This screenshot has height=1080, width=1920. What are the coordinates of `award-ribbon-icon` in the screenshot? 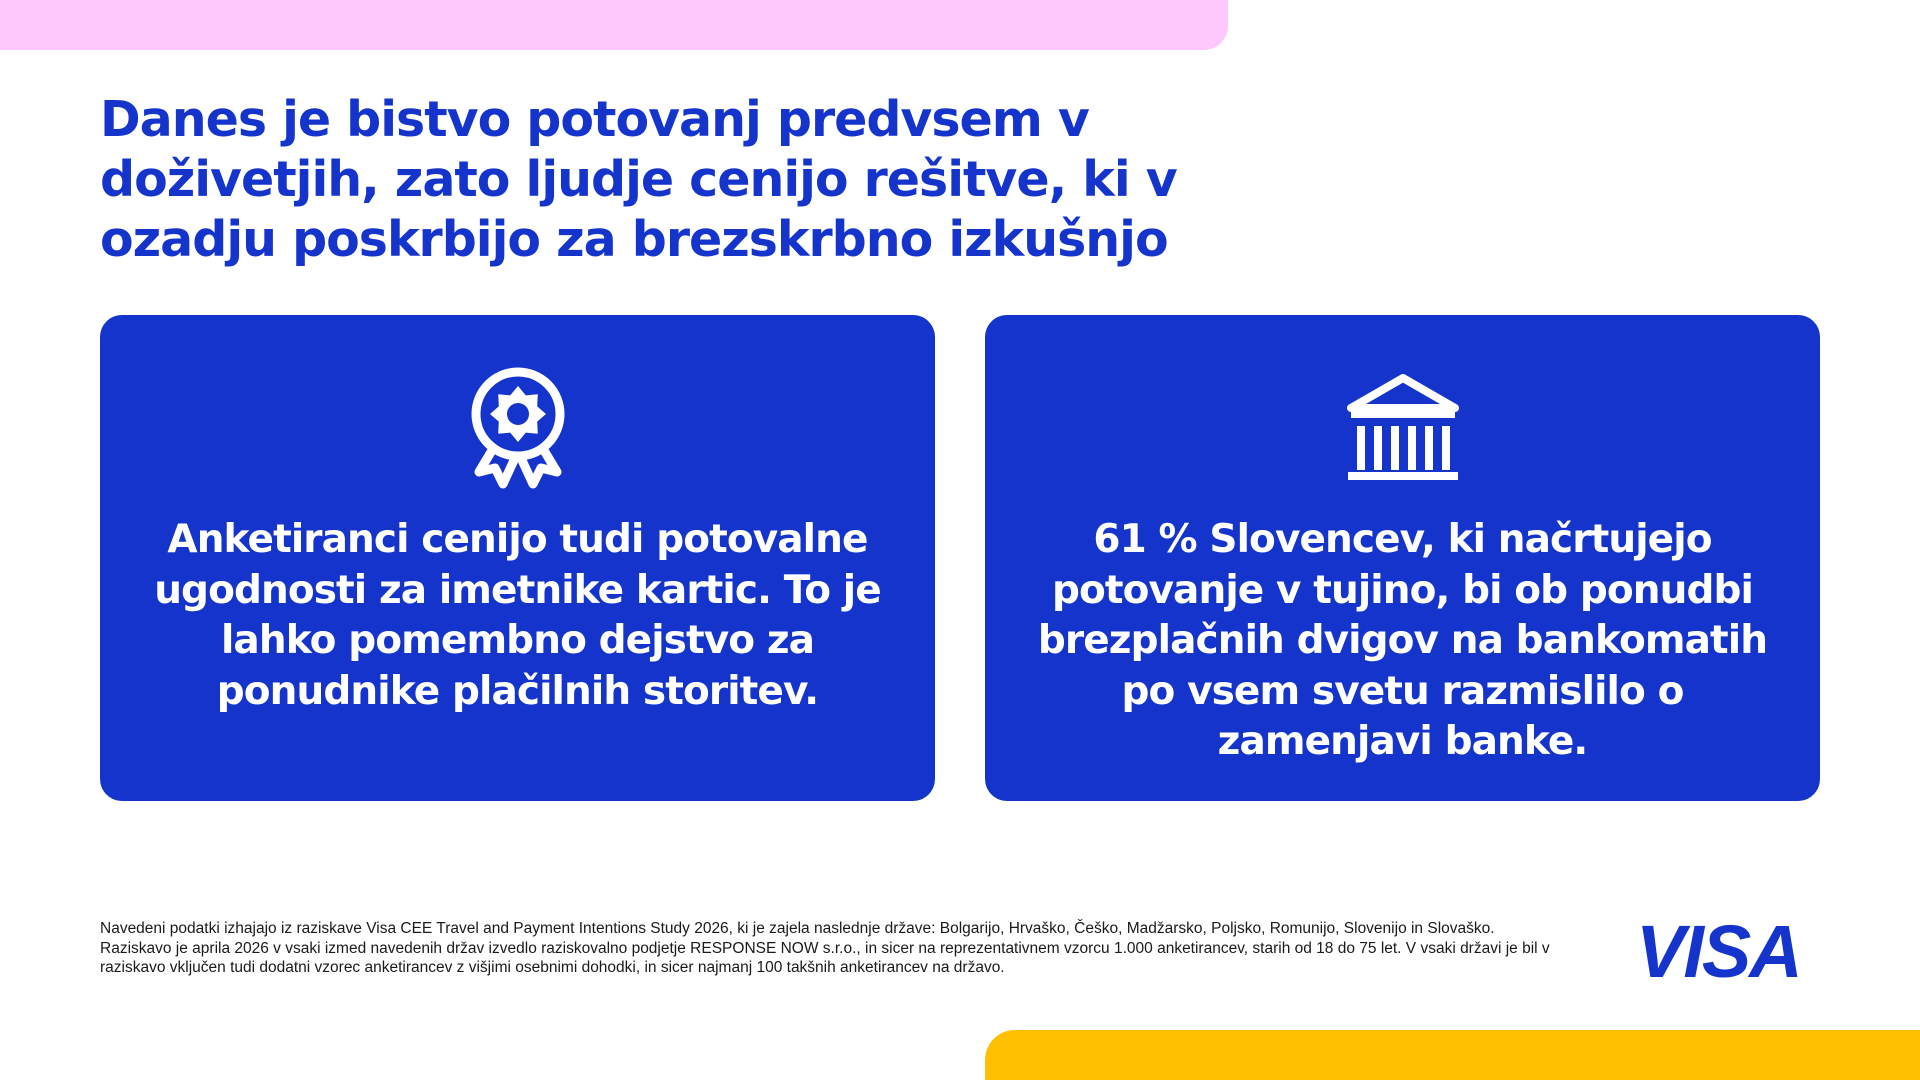 It's located at (517, 428).